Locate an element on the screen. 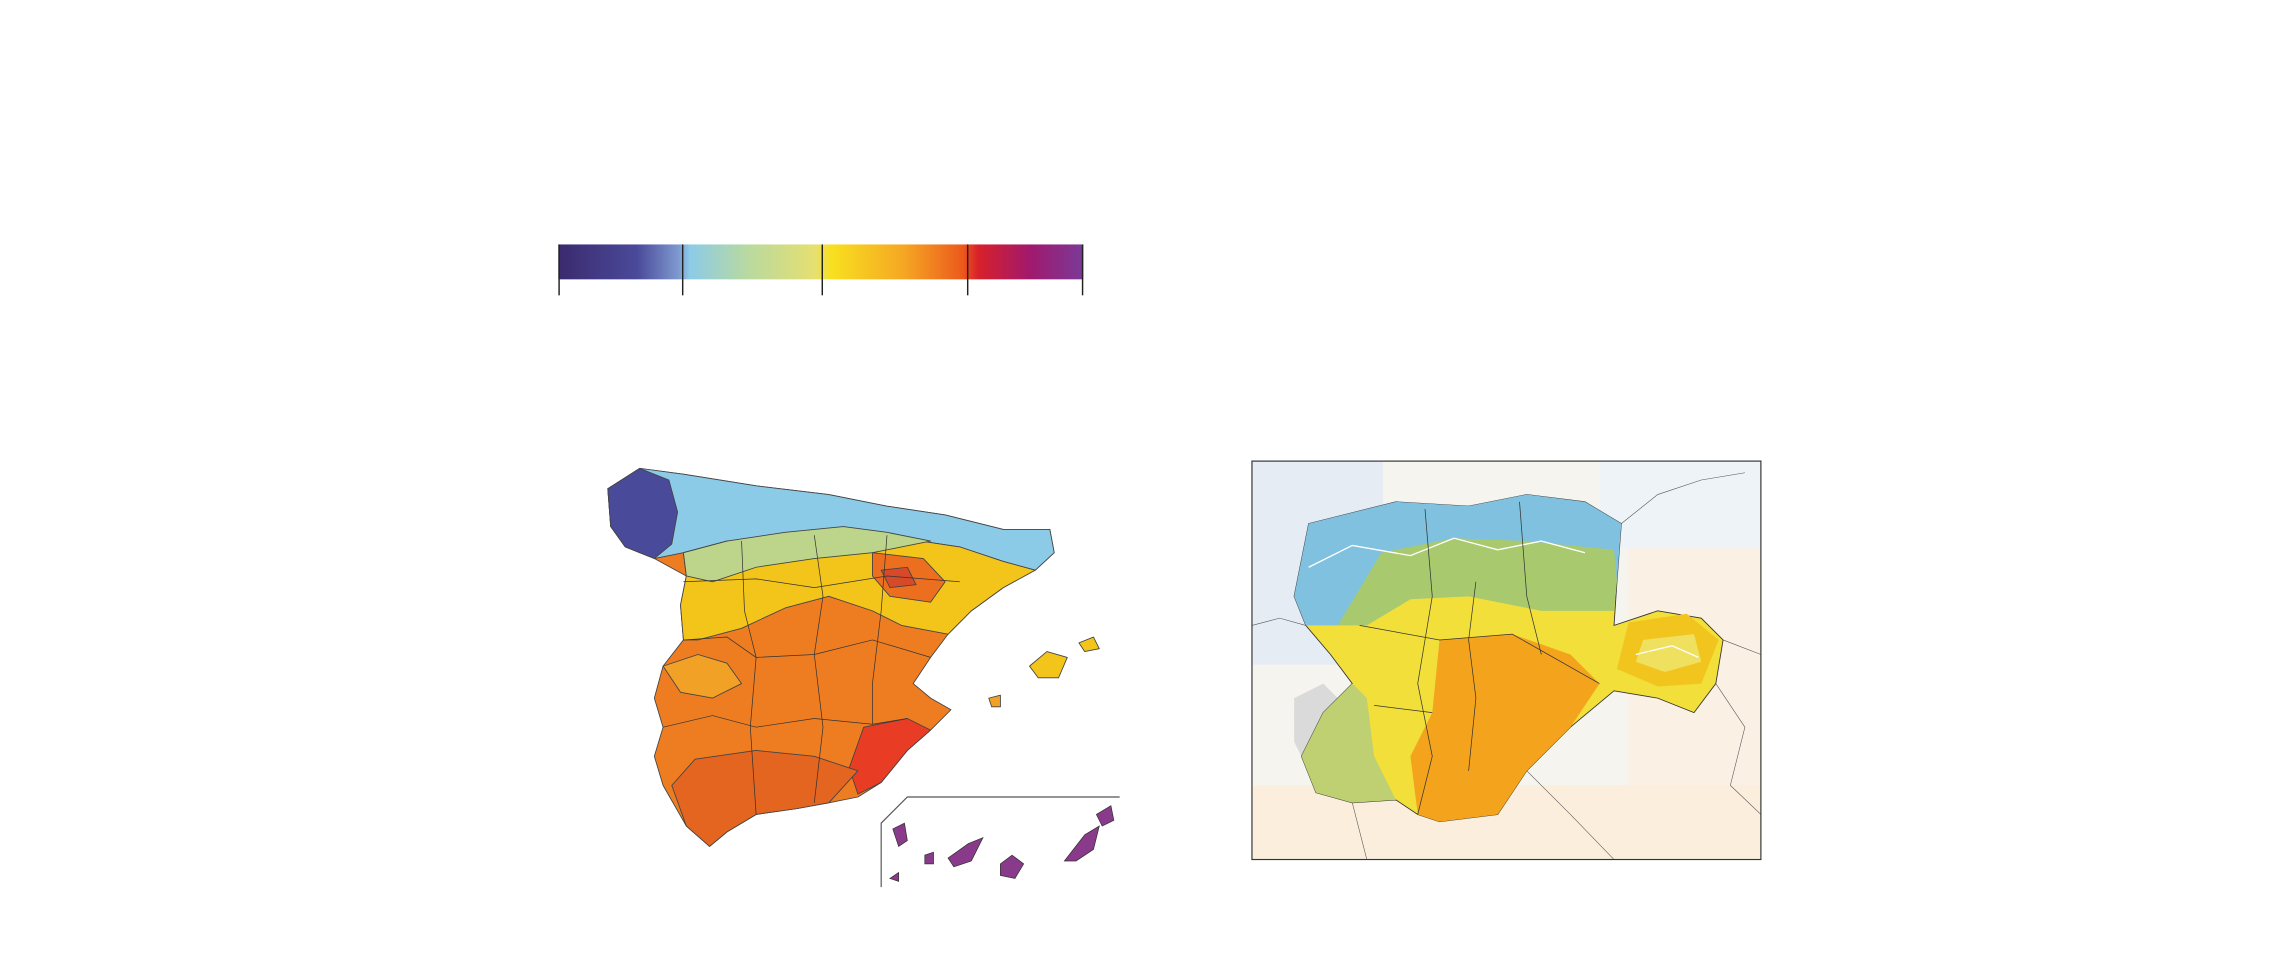 The height and width of the screenshot is (976, 2280). regional-map is located at coordinates (1506, 660).